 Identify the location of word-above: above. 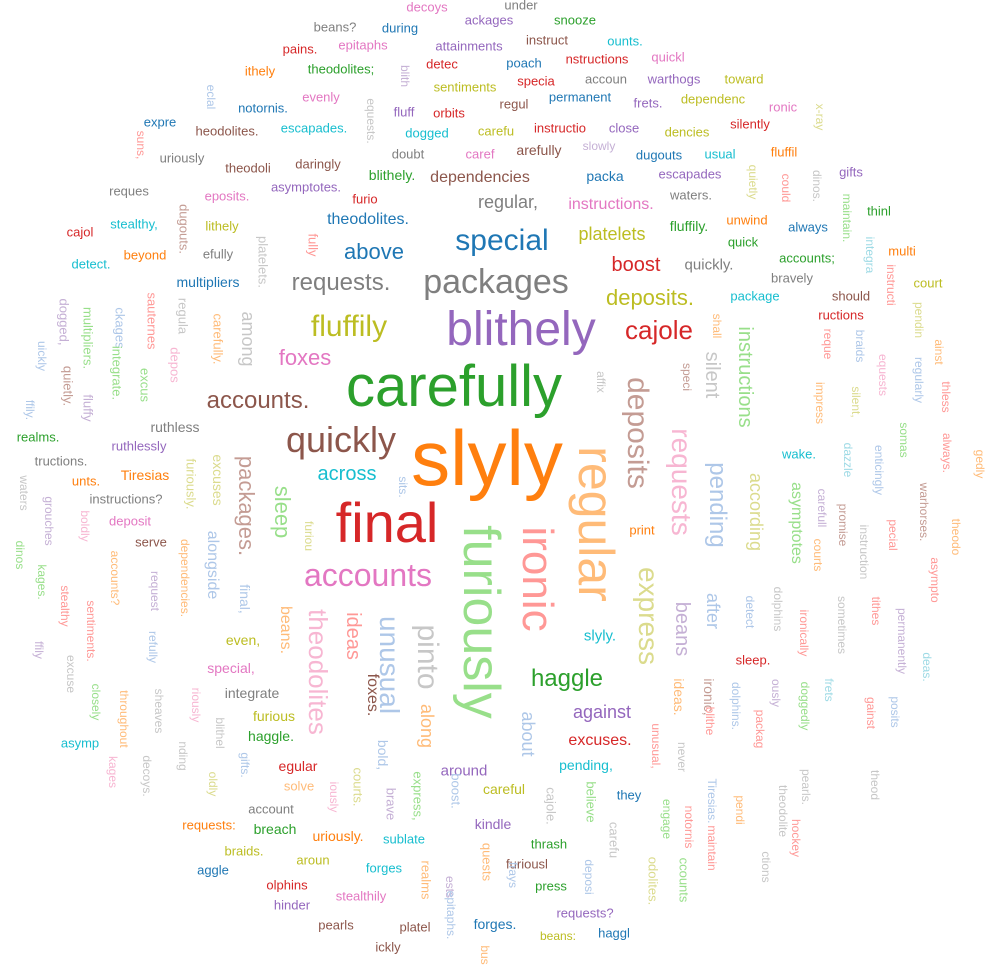
(374, 251).